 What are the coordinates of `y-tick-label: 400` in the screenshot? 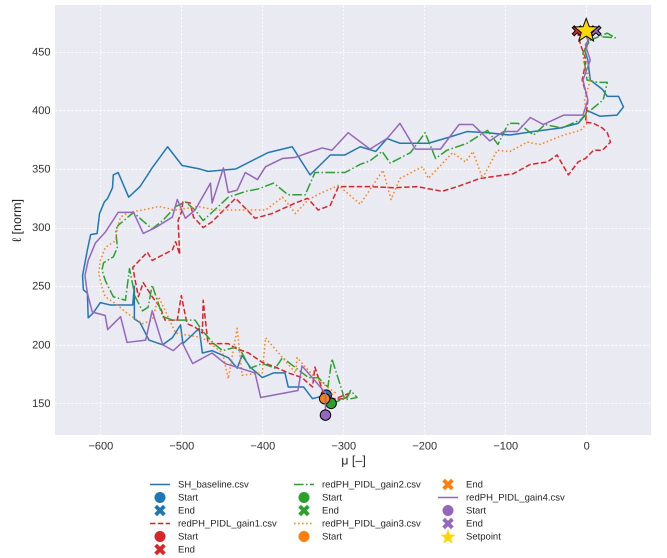 It's located at (41, 110).